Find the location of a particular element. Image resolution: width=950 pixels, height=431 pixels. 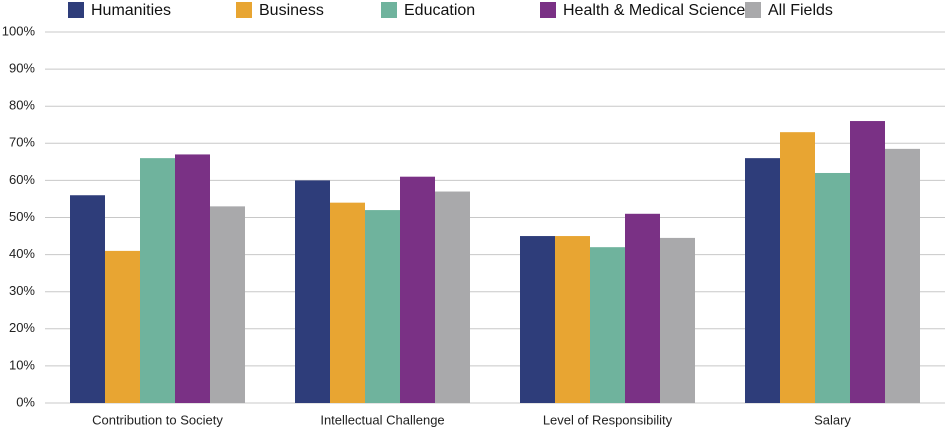

x-tick-label: Salary is located at coordinates (832, 419).